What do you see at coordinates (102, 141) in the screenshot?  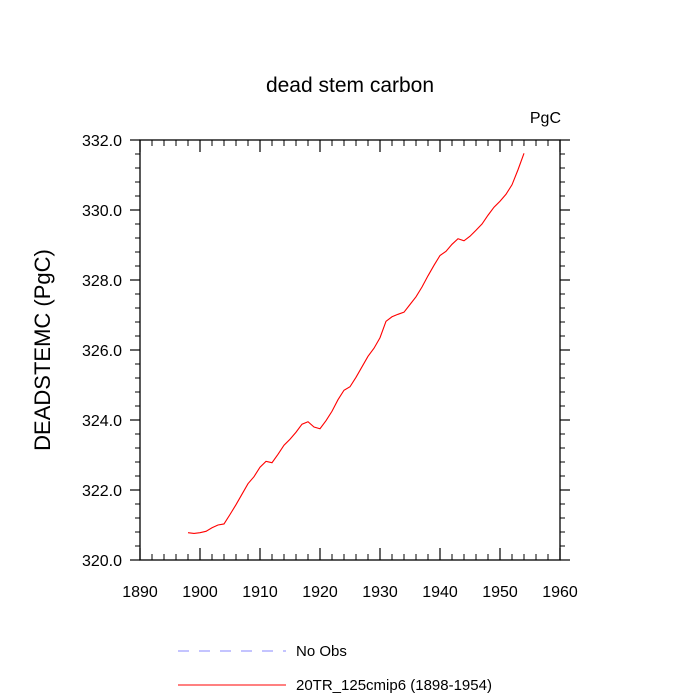 I see `y-tick-label: 332.0` at bounding box center [102, 141].